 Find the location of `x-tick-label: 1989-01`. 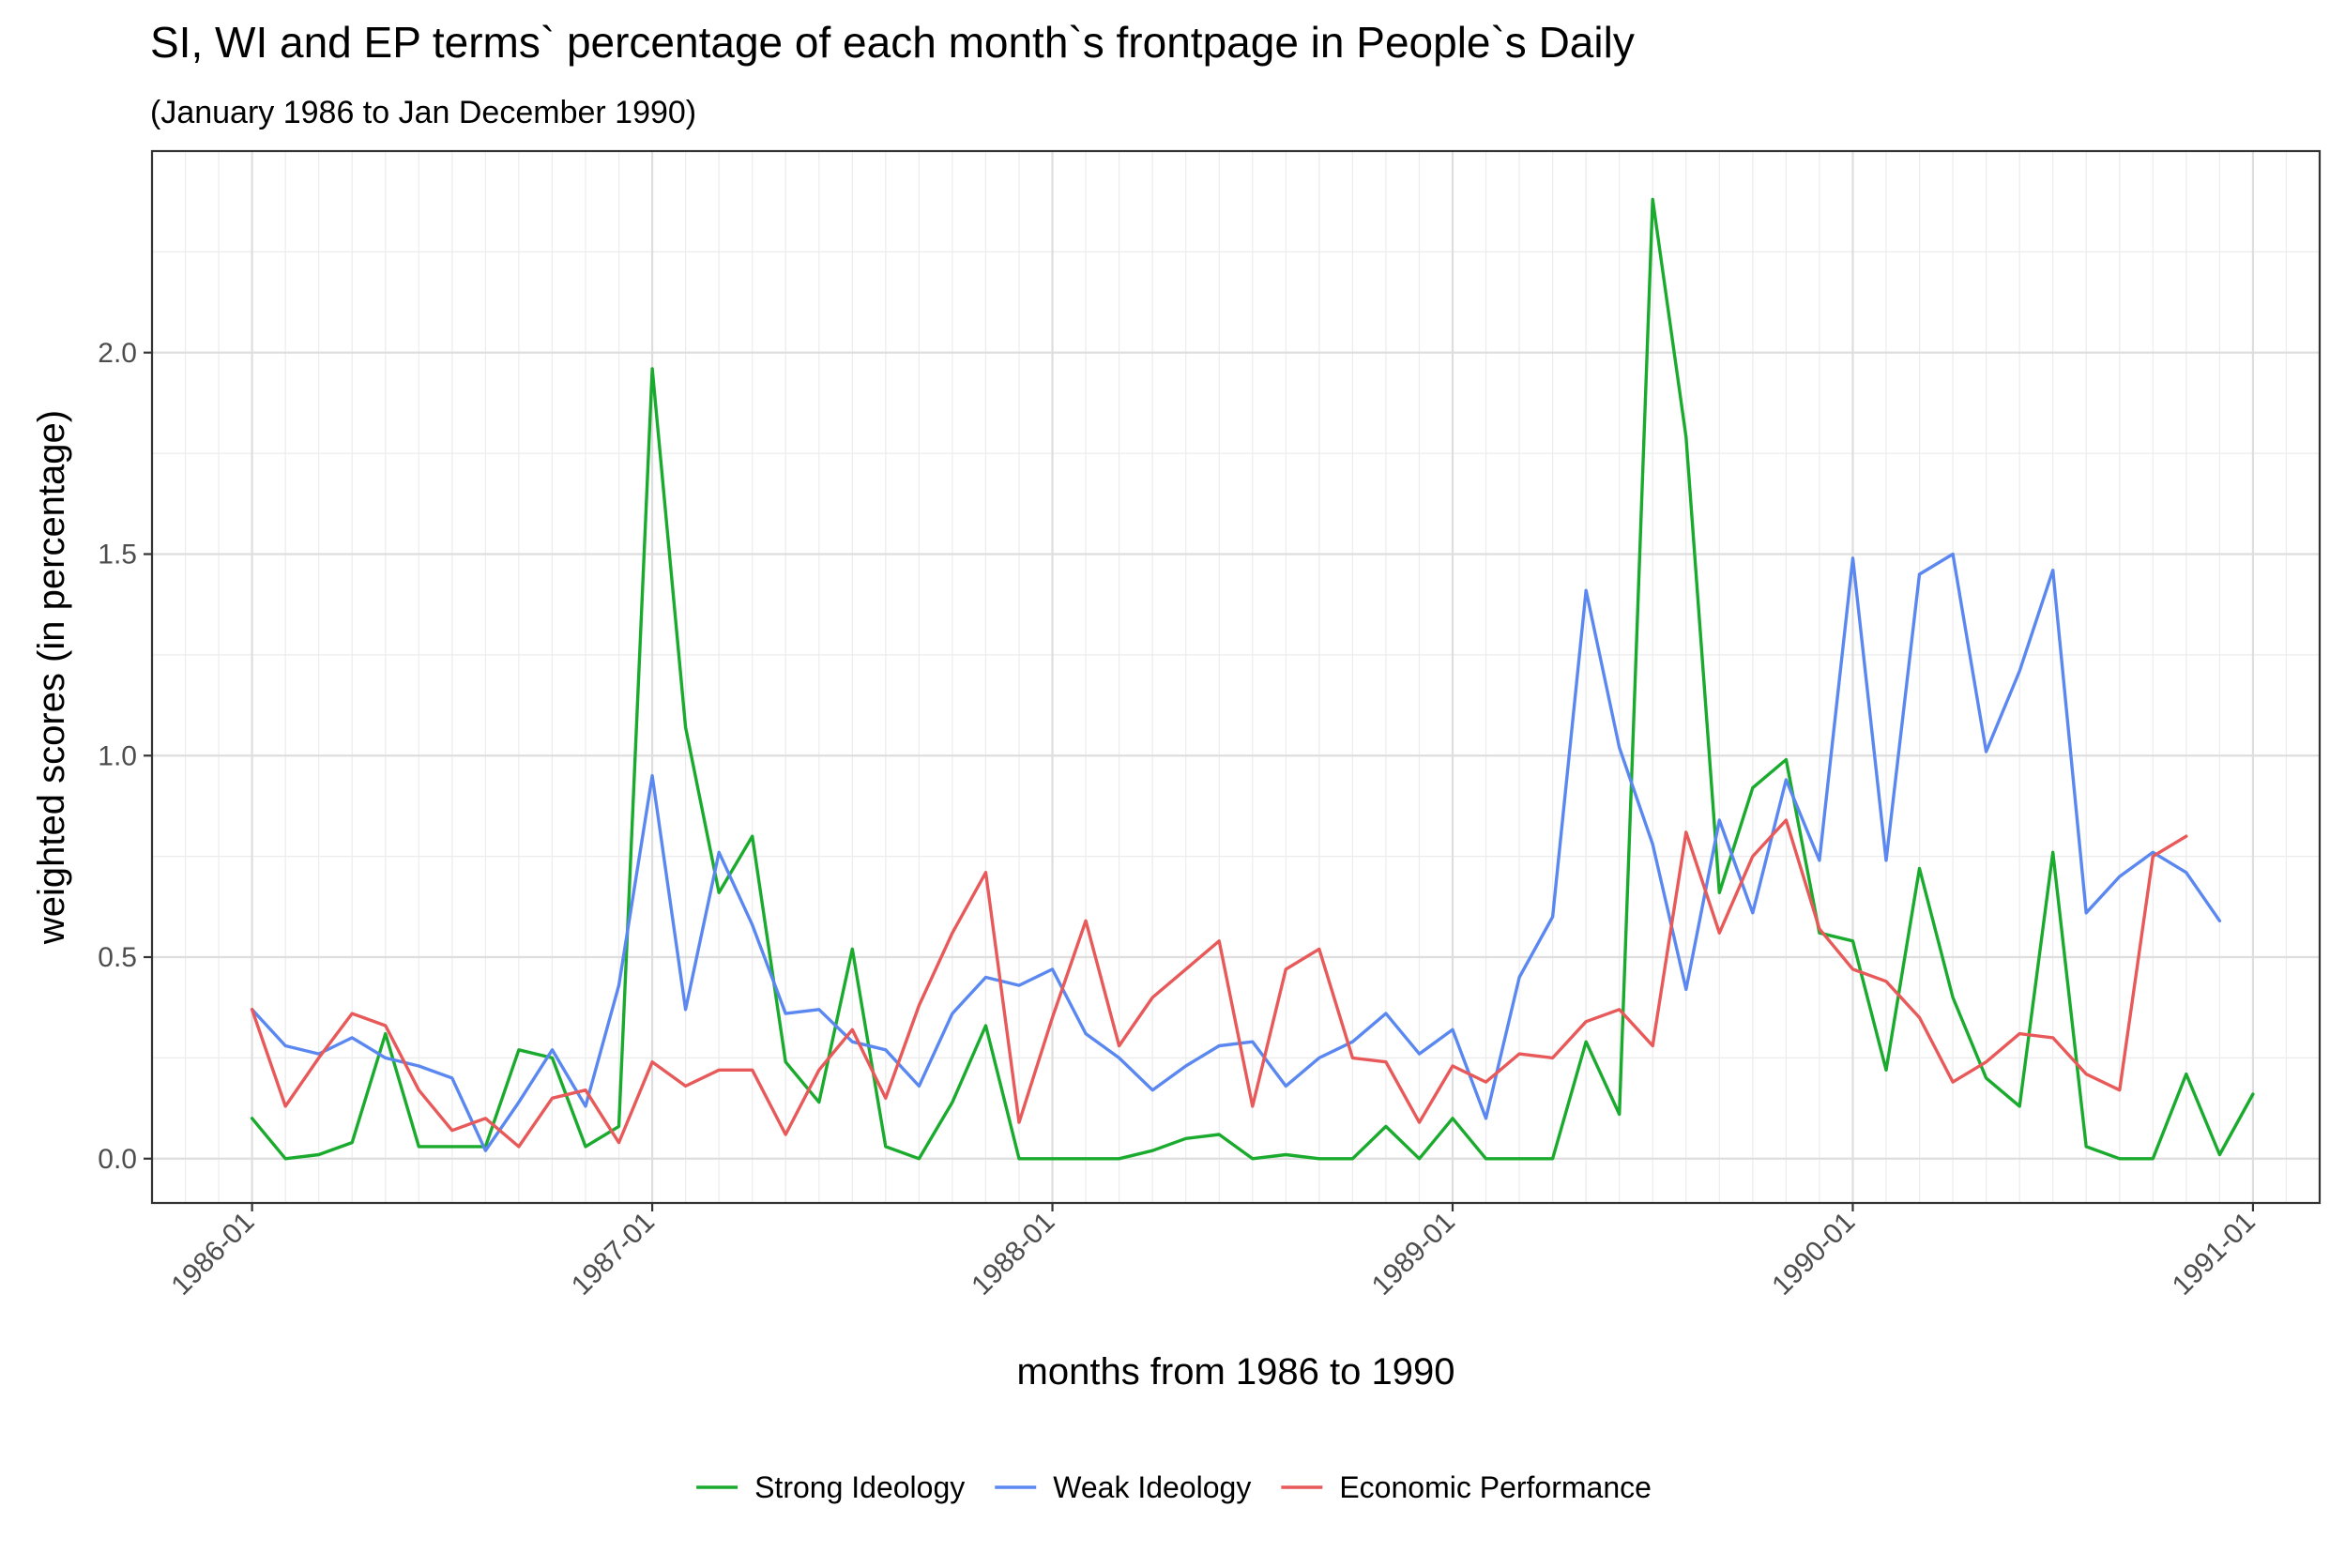

x-tick-label: 1989-01 is located at coordinates (1413, 1254).